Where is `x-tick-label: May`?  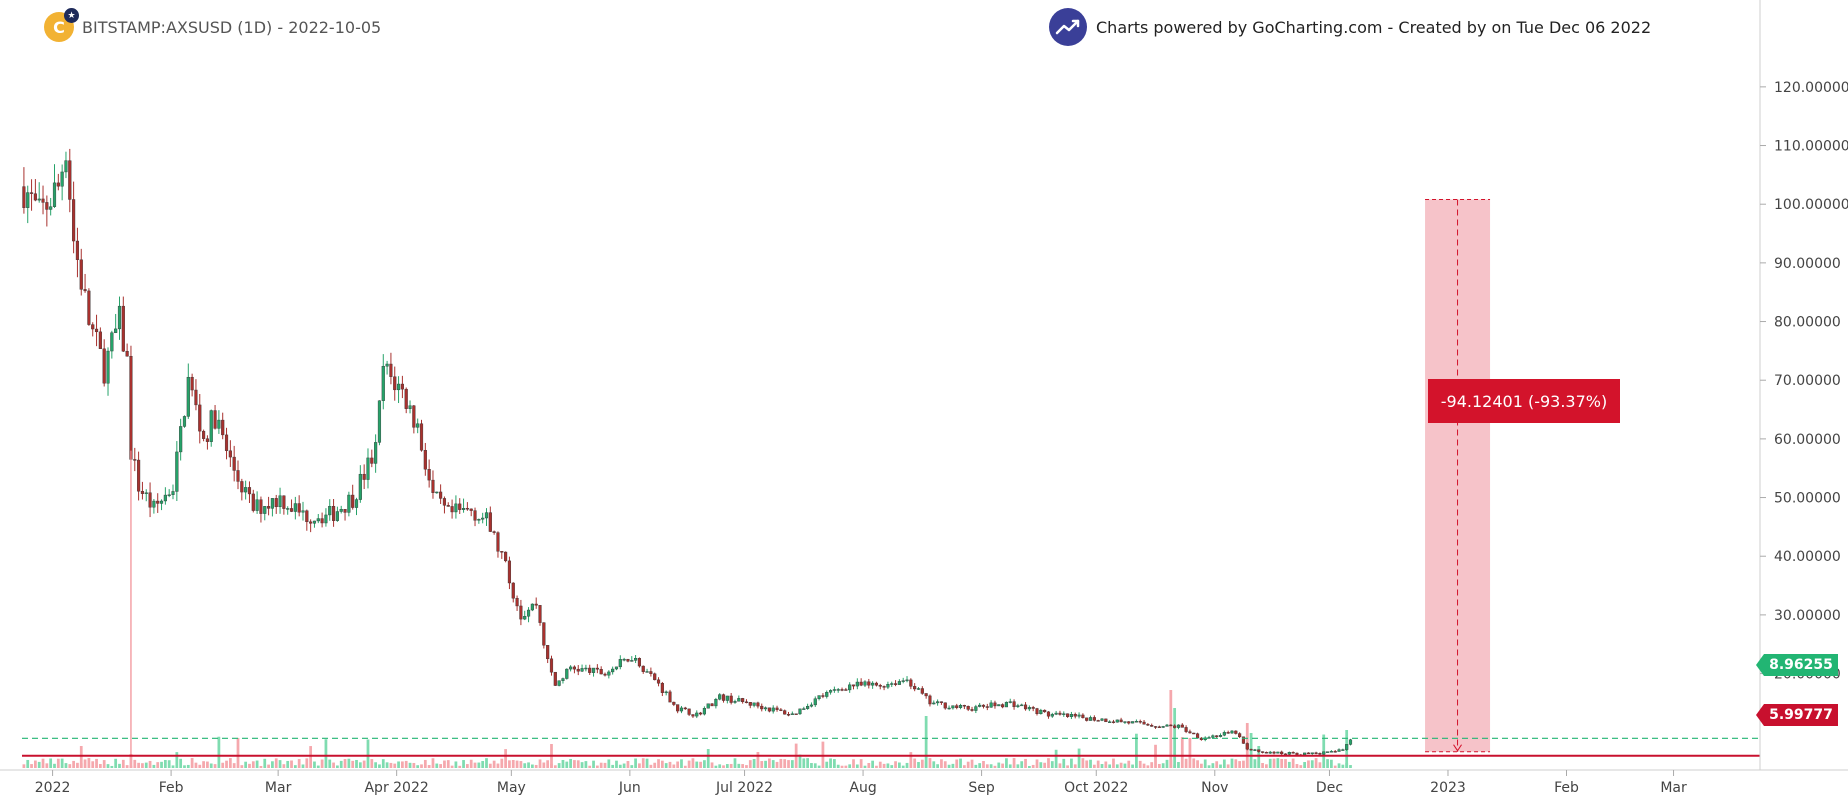
x-tick-label: May is located at coordinates (511, 788).